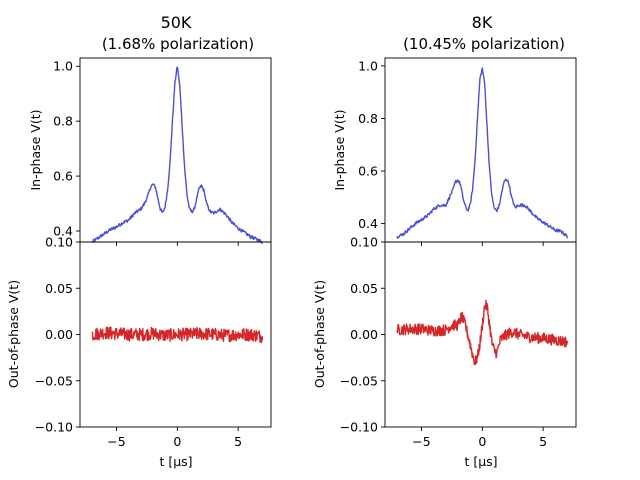  I want to click on series-line-8k-outphase, so click(482, 332).